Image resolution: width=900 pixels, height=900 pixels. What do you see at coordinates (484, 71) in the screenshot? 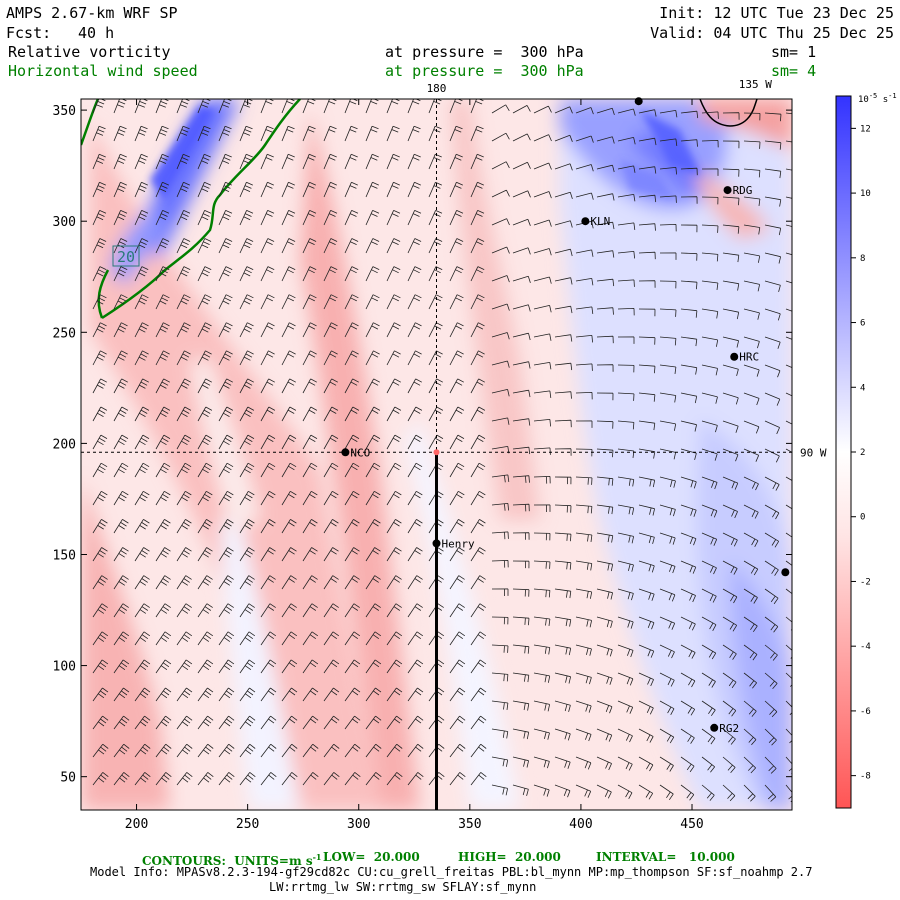
I see `field2-level: at pressure = 300 hPa` at bounding box center [484, 71].